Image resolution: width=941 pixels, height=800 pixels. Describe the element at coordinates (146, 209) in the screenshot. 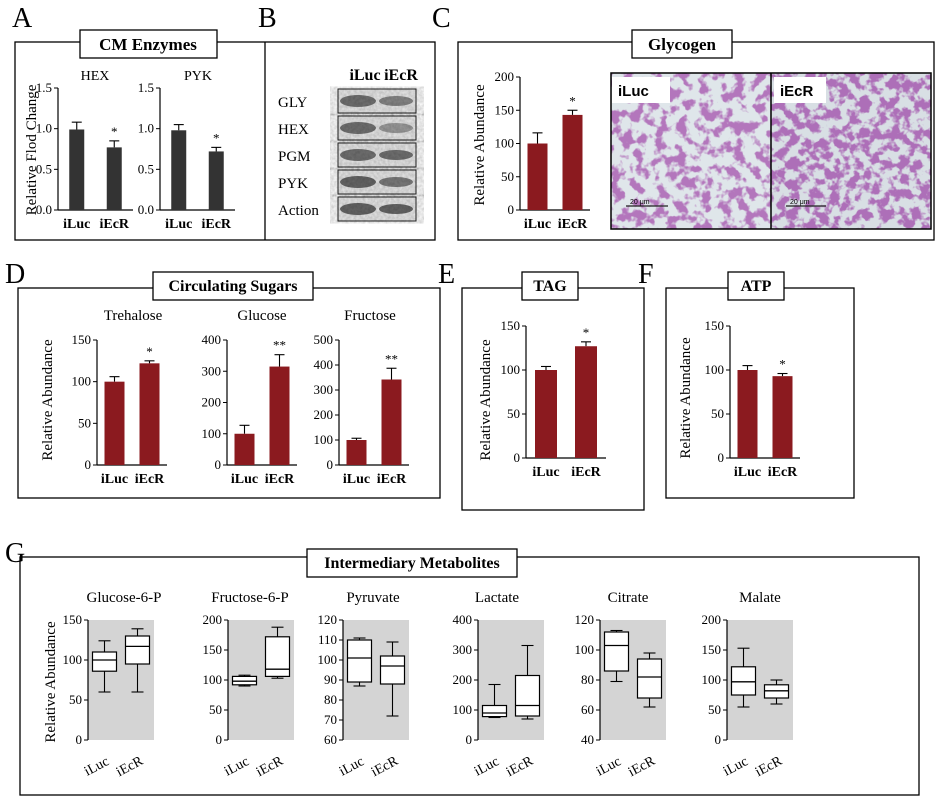

I see `y-tick-label: 0.0` at that location.